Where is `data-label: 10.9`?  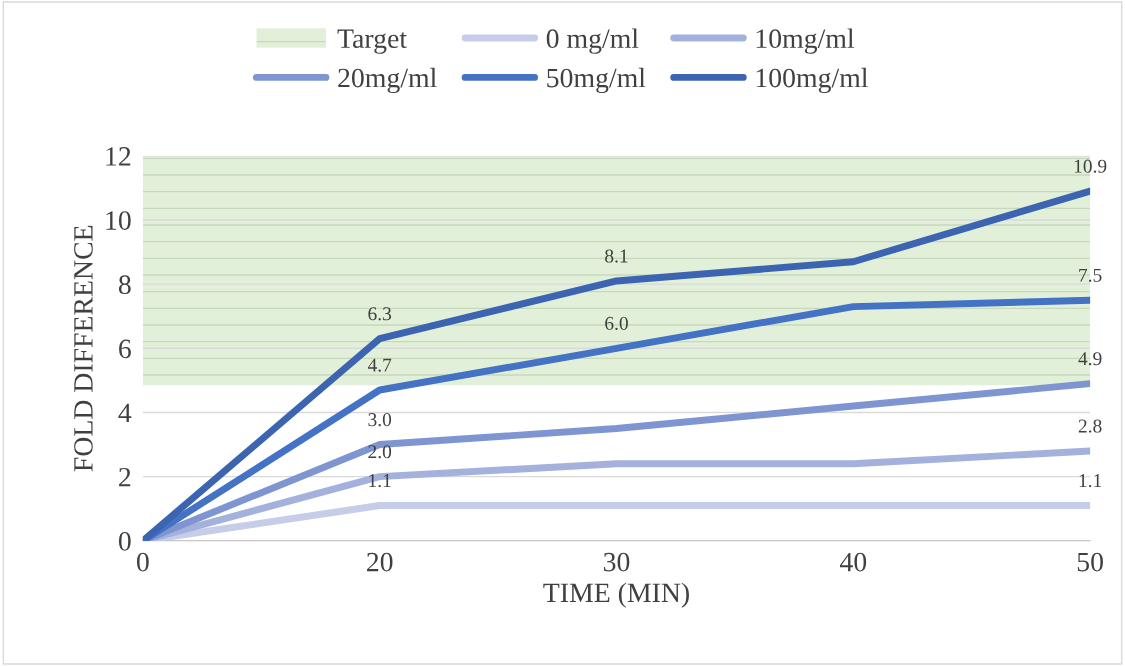 data-label: 10.9 is located at coordinates (1090, 166).